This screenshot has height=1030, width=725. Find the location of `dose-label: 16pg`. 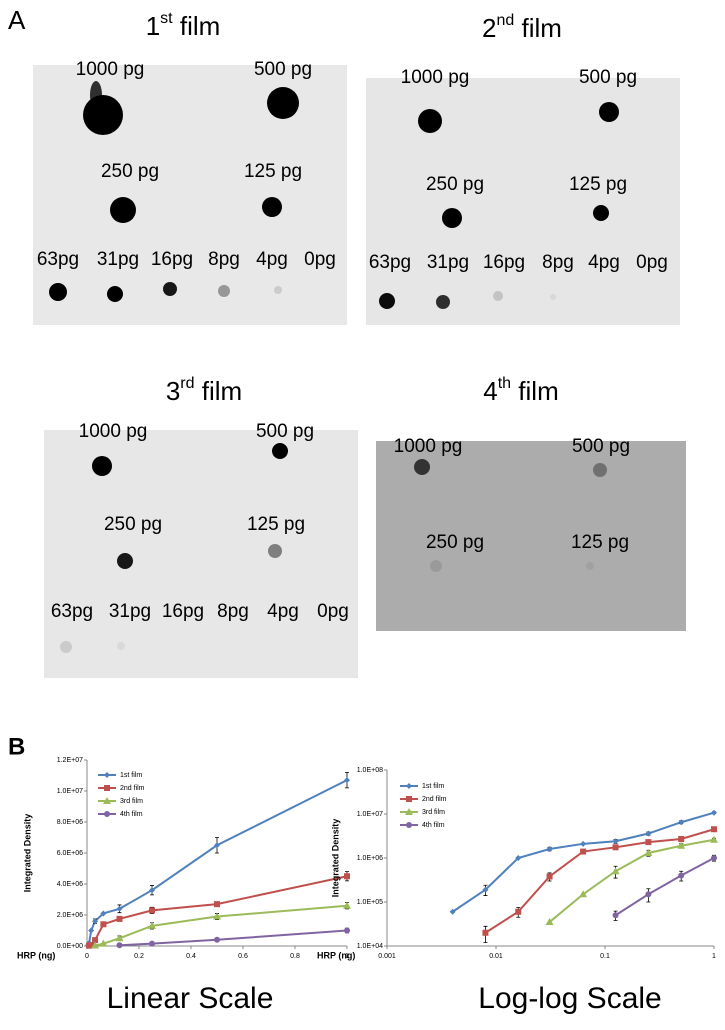

dose-label: 16pg is located at coordinates (504, 262).